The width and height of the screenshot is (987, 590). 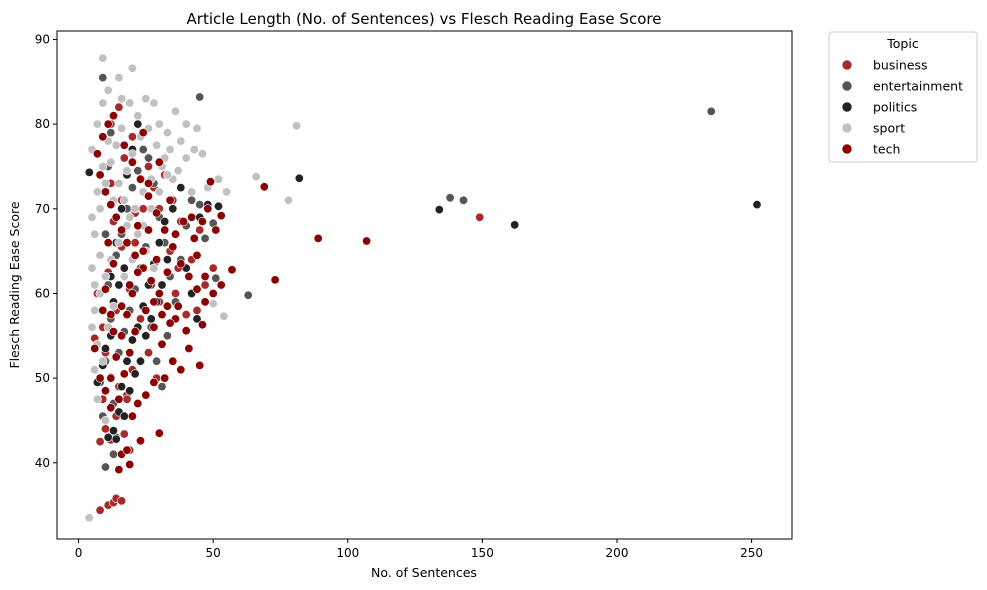 I want to click on legend-marker-business, so click(x=847, y=65).